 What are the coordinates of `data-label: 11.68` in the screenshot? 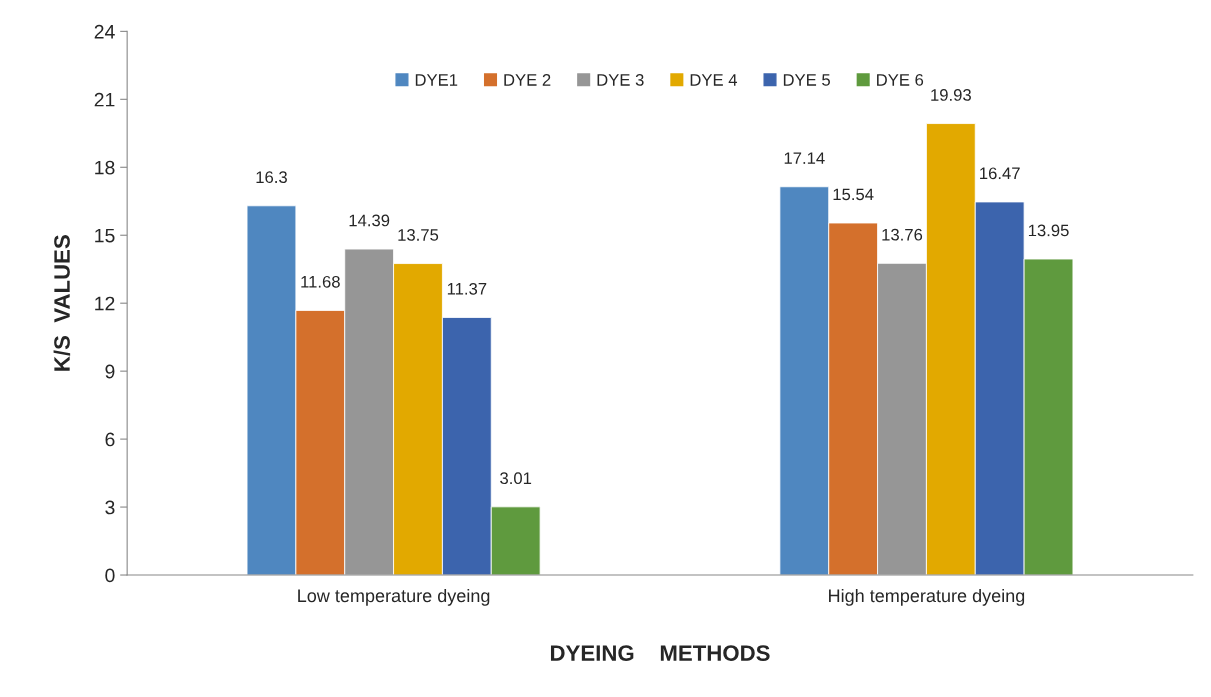 It's located at (320, 281).